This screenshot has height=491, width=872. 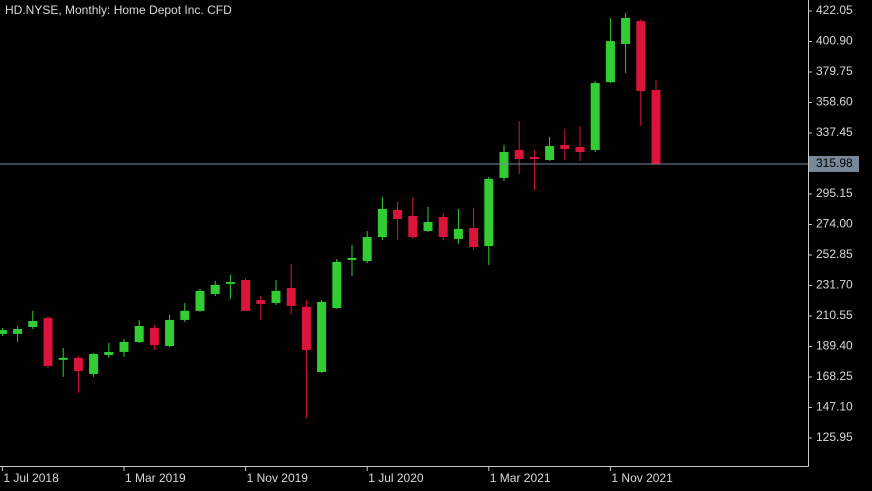 What do you see at coordinates (278, 478) in the screenshot?
I see `x-tick-label: 1 Nov 2019` at bounding box center [278, 478].